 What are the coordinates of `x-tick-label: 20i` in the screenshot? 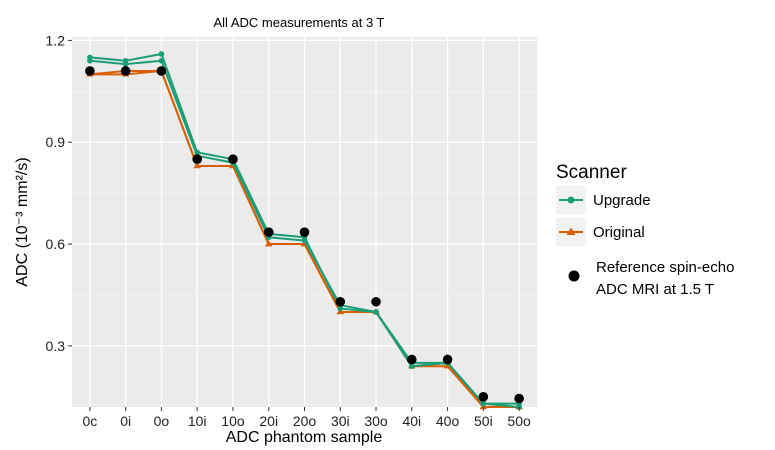 It's located at (268, 421).